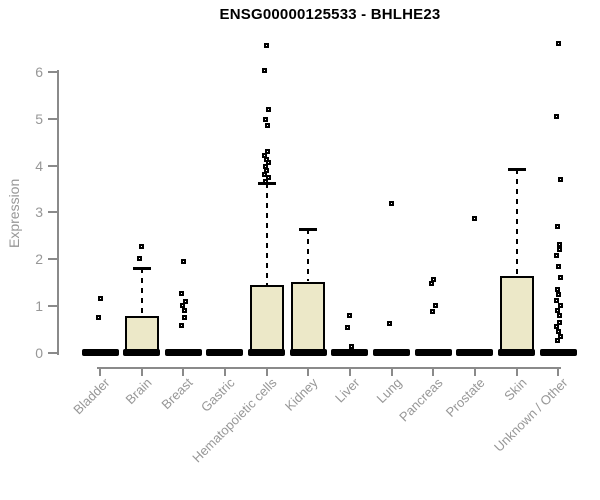 This screenshot has height=500, width=600. Describe the element at coordinates (39, 305) in the screenshot. I see `y-tick-label: 1` at that location.